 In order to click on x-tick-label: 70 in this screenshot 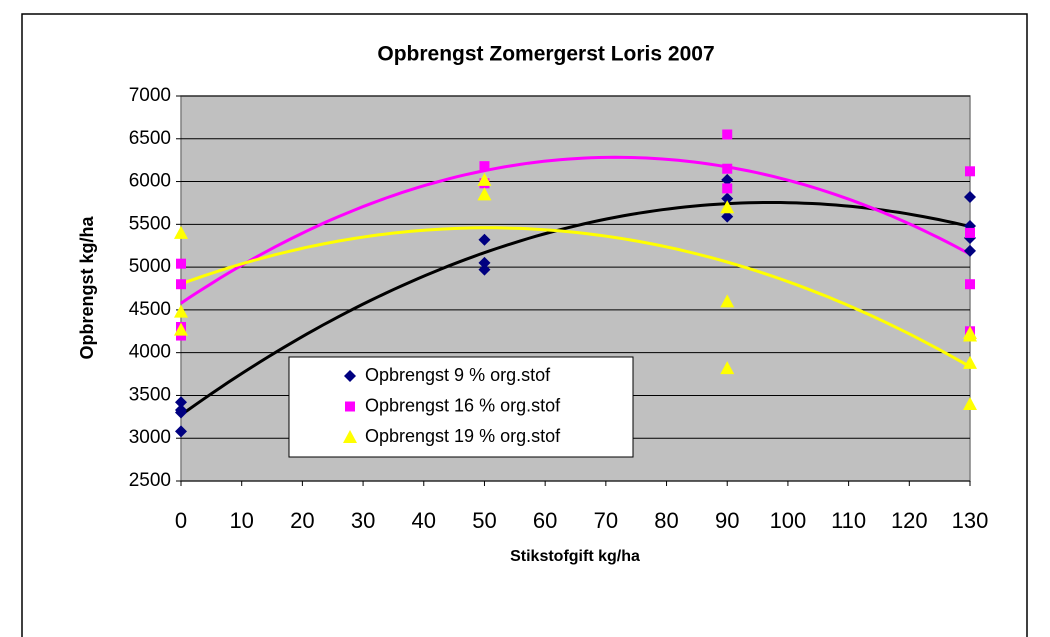, I will do `click(606, 520)`.